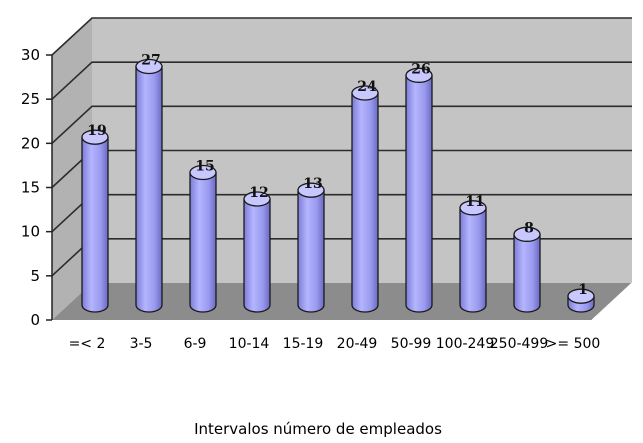 Image resolution: width=643 pixels, height=443 pixels. I want to click on y-tick-label: 25, so click(30, 99).